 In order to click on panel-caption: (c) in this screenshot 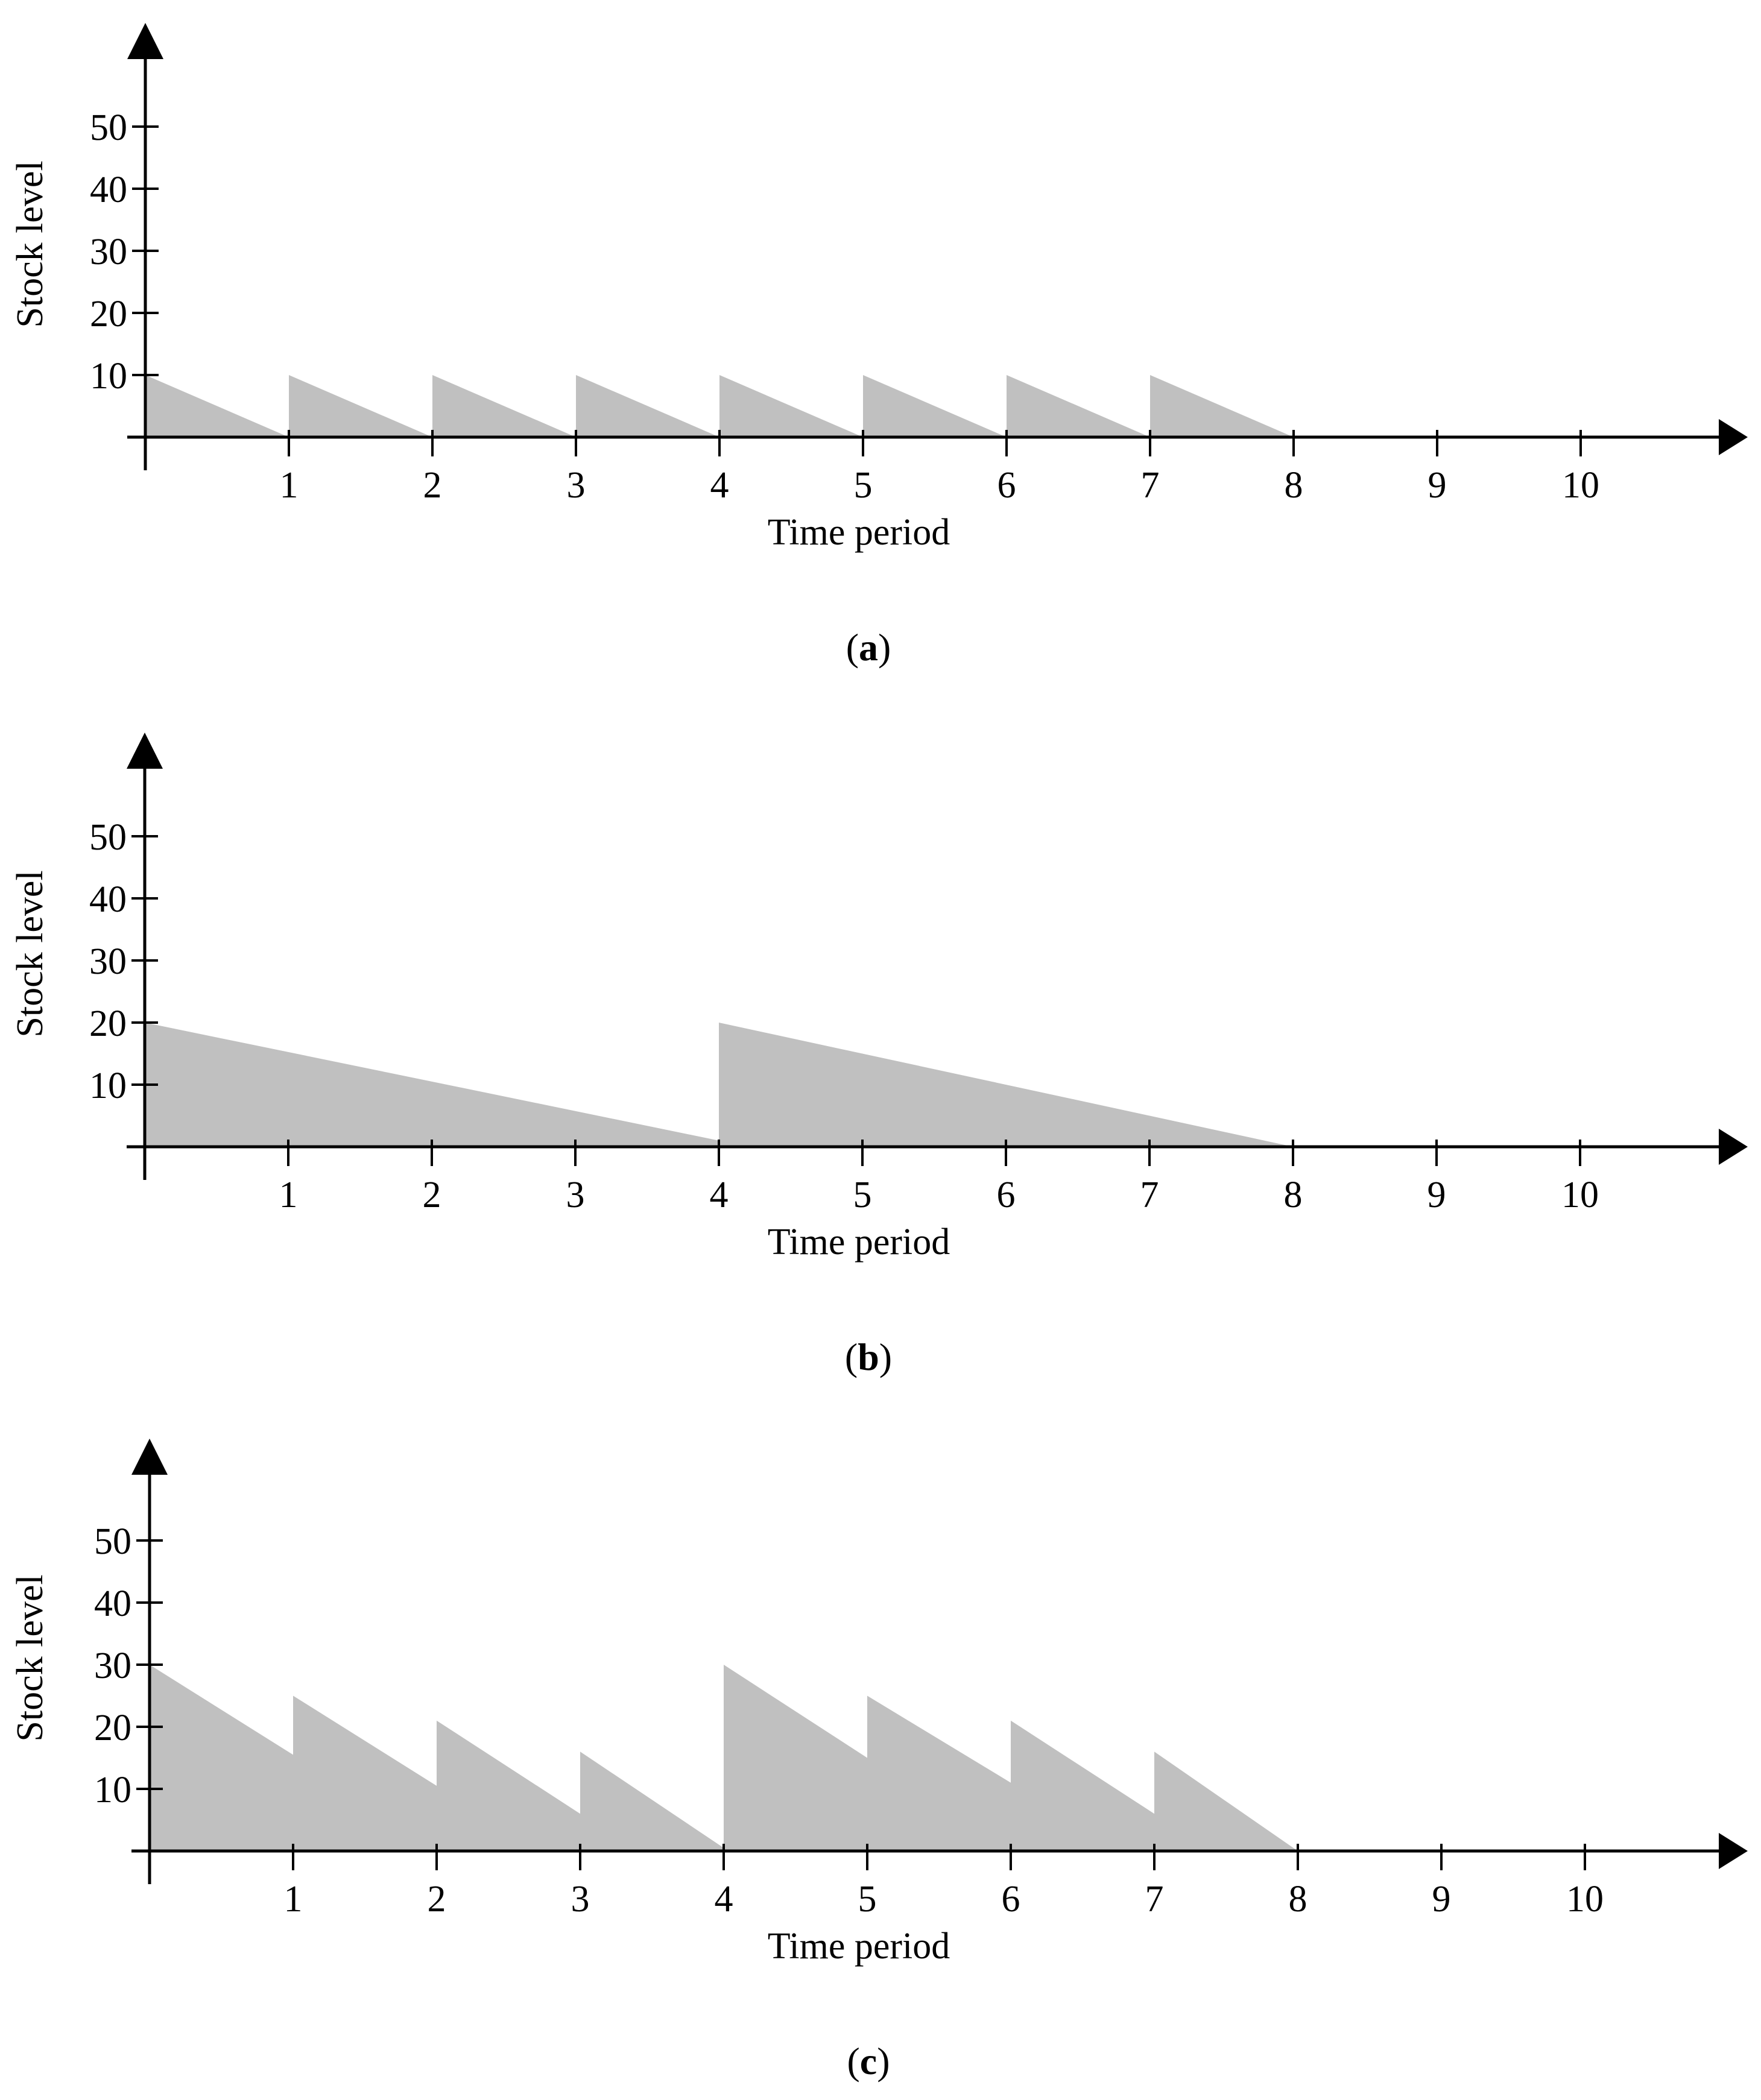, I will do `click(868, 2061)`.